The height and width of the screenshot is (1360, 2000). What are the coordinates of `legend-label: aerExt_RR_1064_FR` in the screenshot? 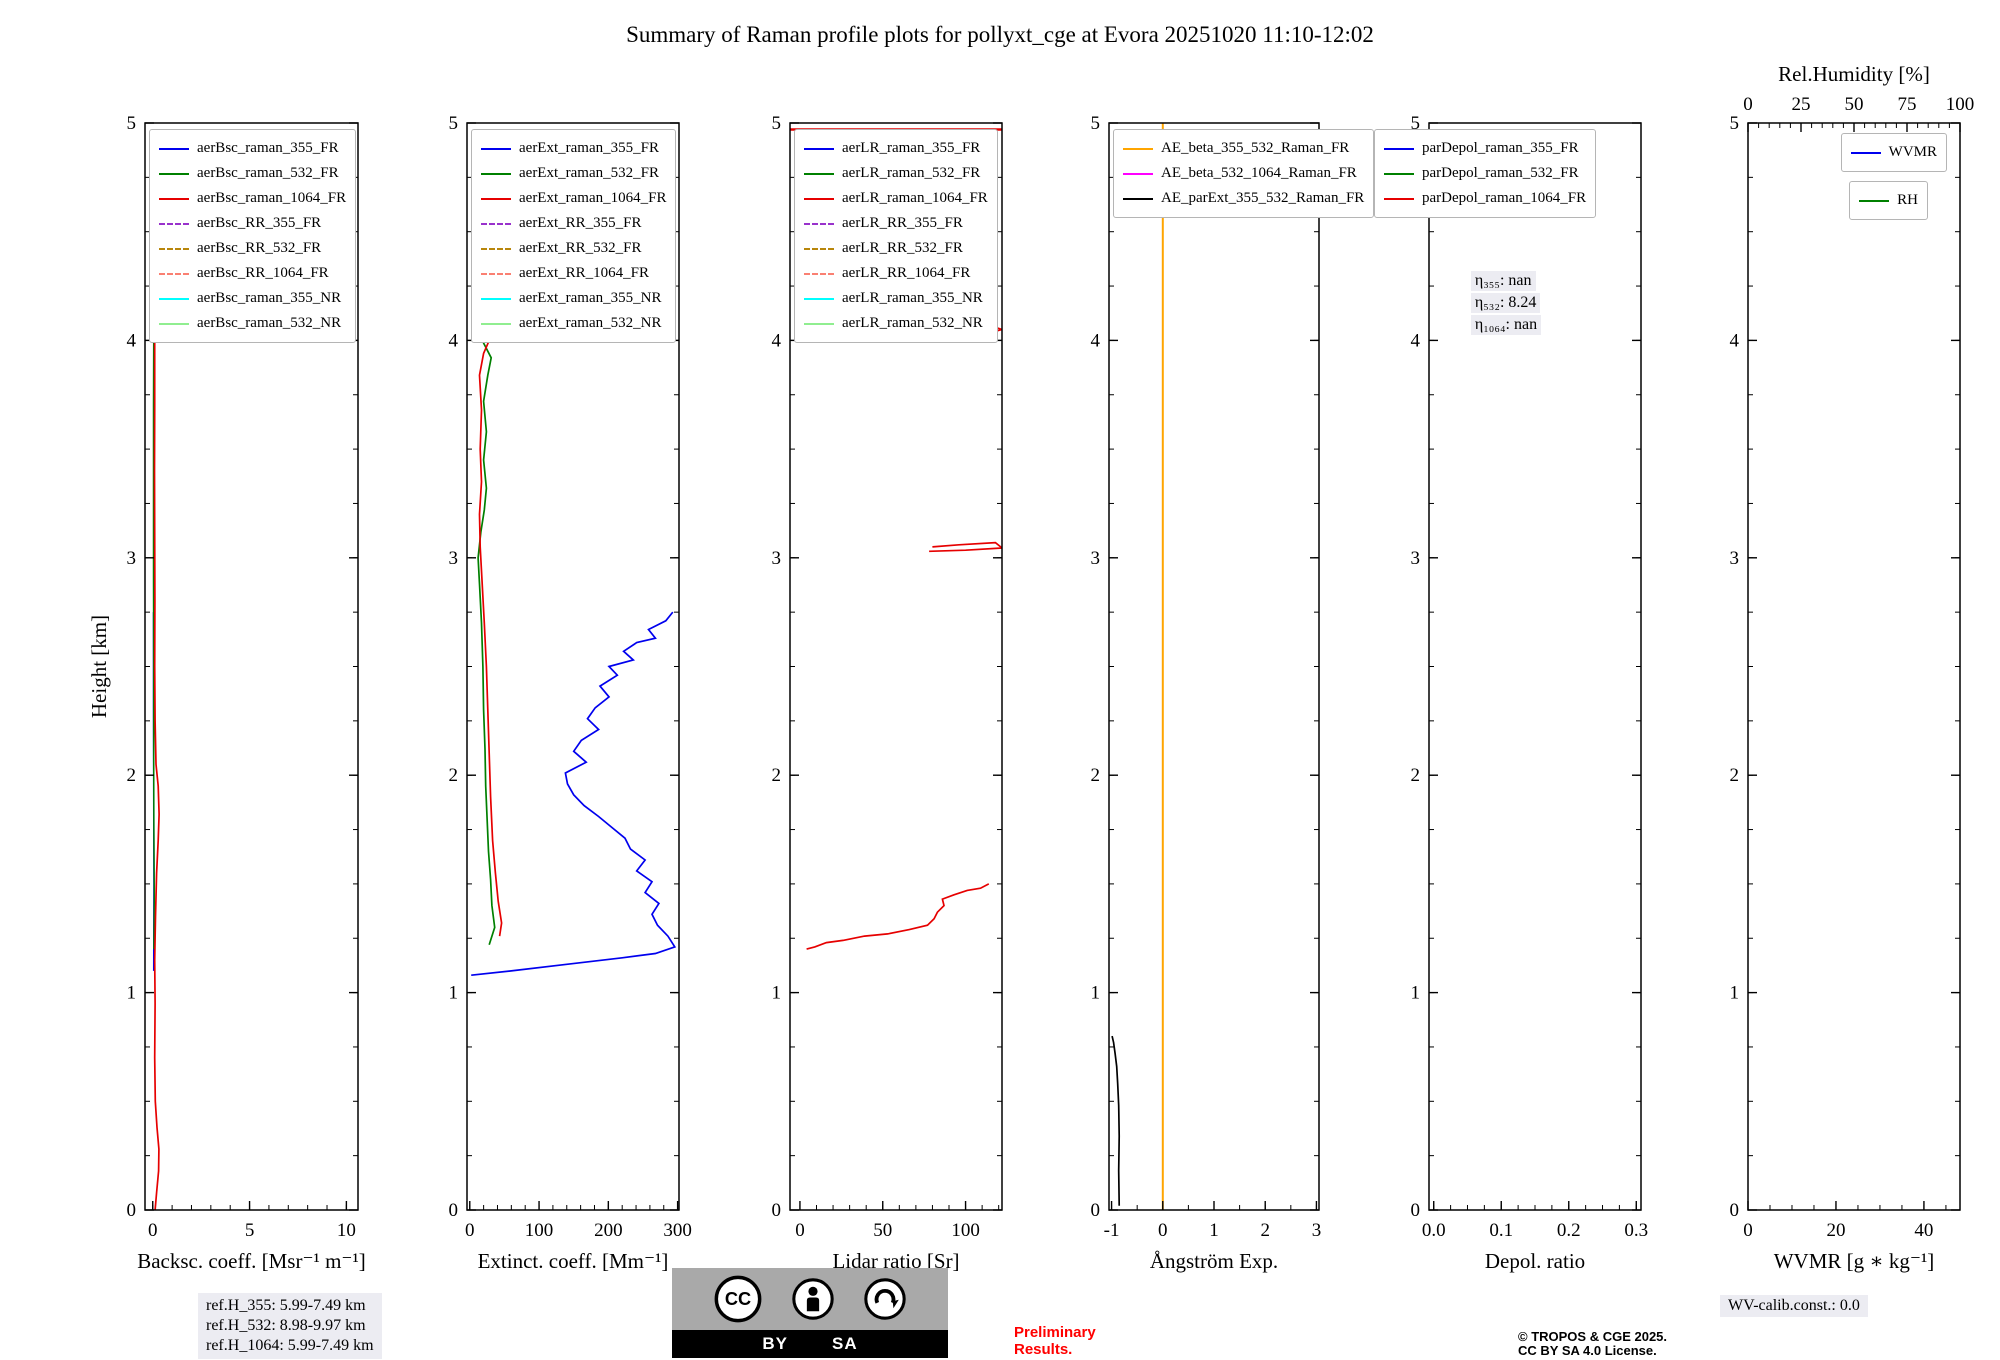 It's located at (584, 273).